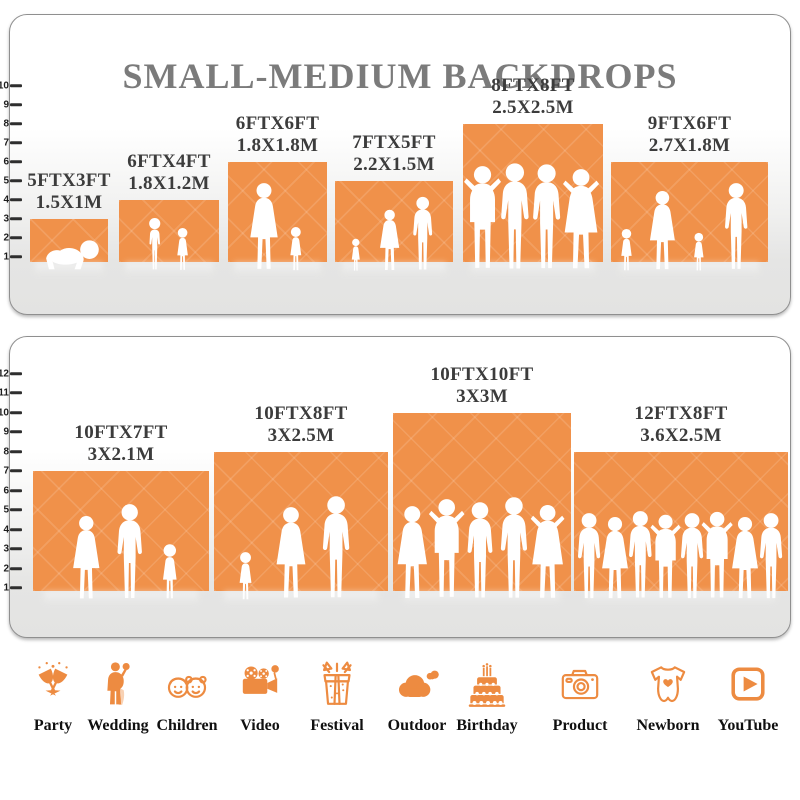  What do you see at coordinates (748, 684) in the screenshot?
I see `youtube-play-icon` at bounding box center [748, 684].